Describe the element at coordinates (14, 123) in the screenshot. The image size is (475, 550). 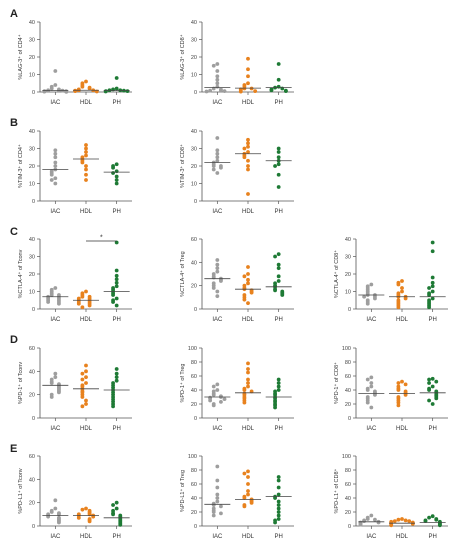
I see `panel-label: B` at that location.